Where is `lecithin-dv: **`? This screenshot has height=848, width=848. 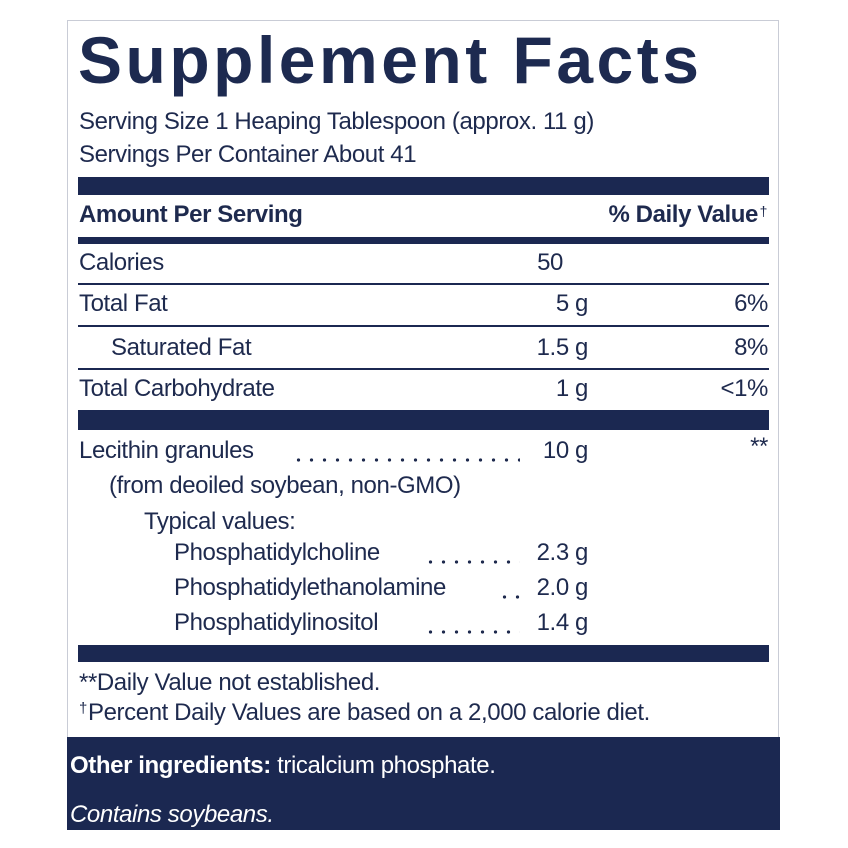 lecithin-dv: ** is located at coordinates (759, 446).